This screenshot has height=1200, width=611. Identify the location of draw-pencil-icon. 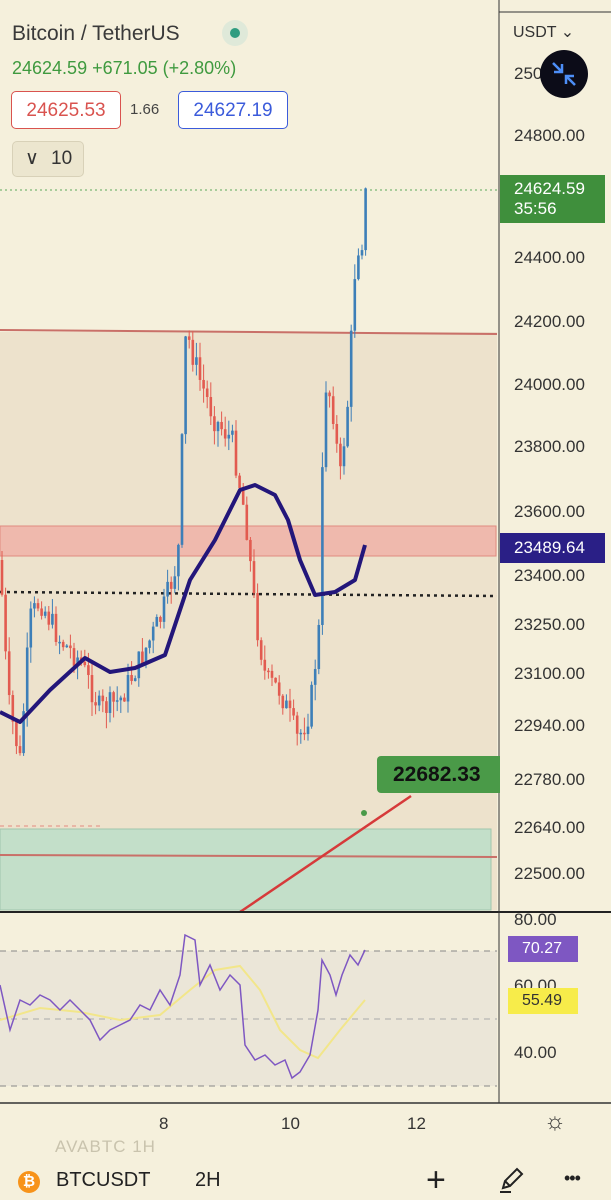
(512, 1179).